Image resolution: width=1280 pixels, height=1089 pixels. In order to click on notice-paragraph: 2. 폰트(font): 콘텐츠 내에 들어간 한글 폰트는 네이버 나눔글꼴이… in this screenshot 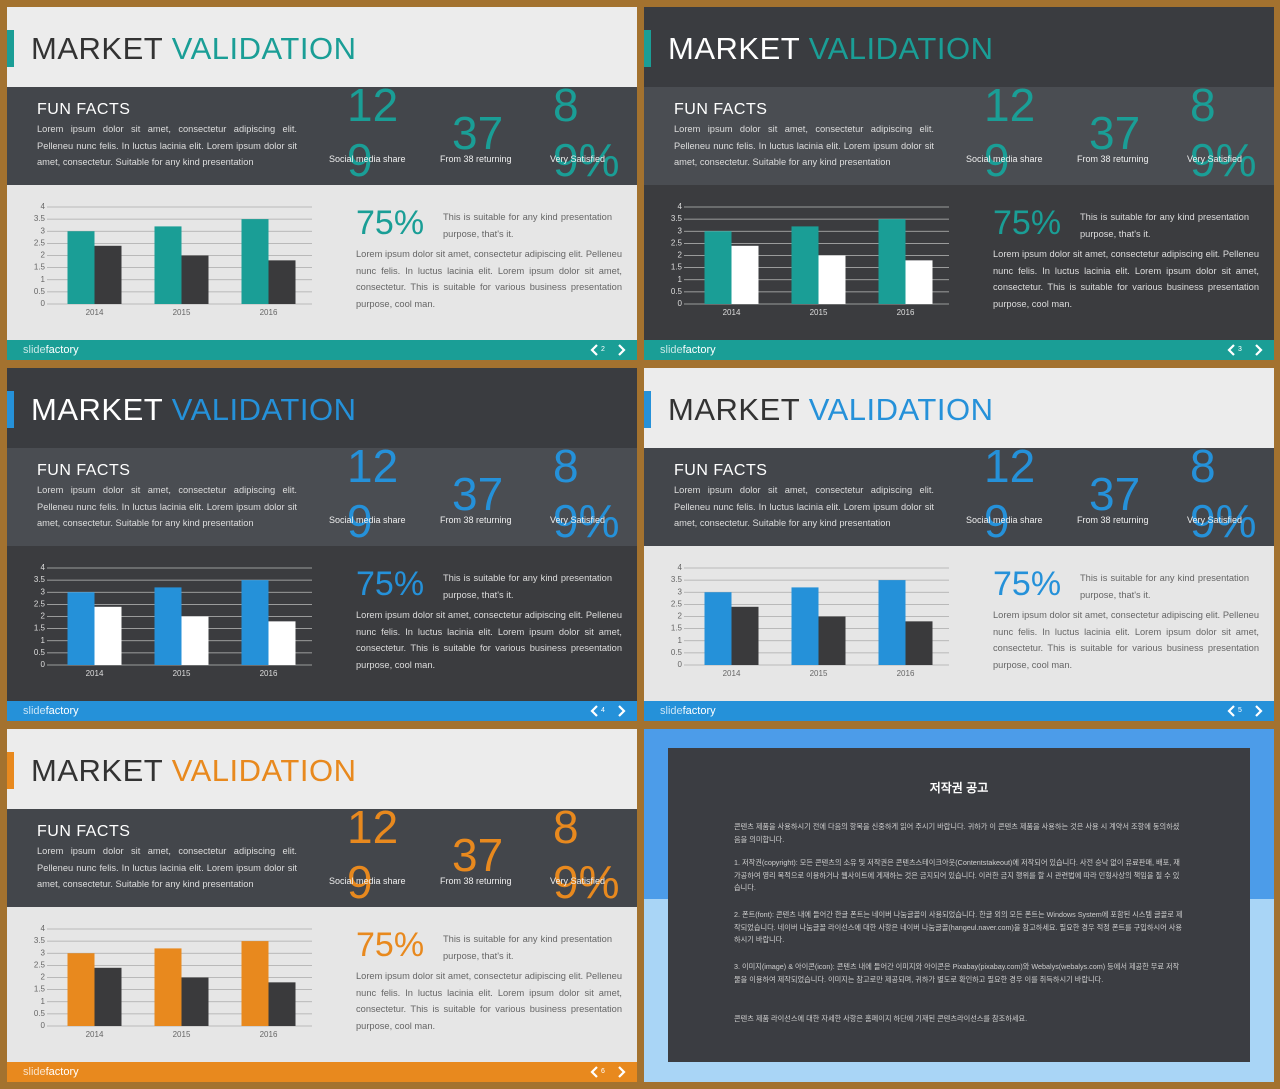, I will do `click(958, 927)`.